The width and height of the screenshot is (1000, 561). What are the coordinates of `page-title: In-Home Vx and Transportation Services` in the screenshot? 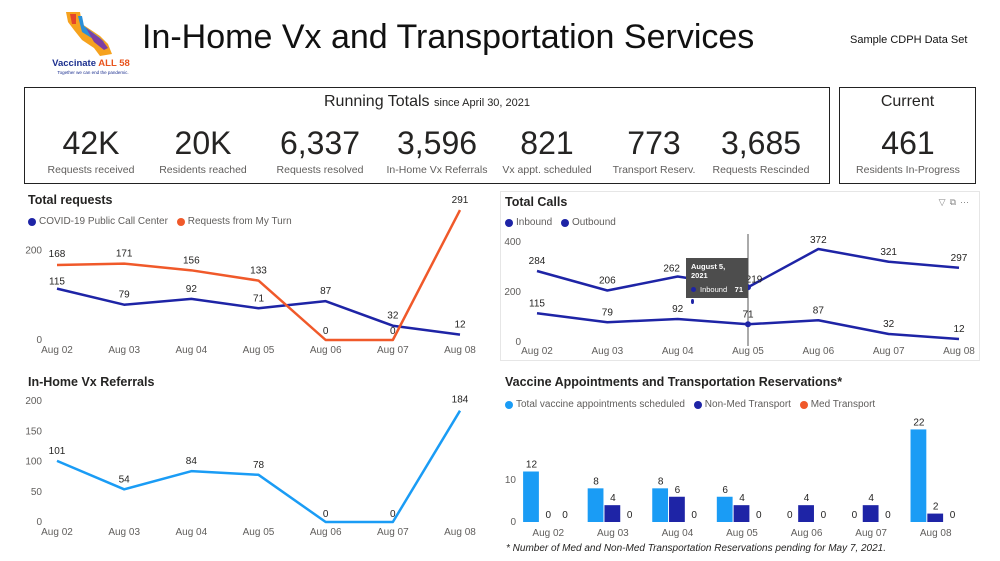 It's located at (448, 37).